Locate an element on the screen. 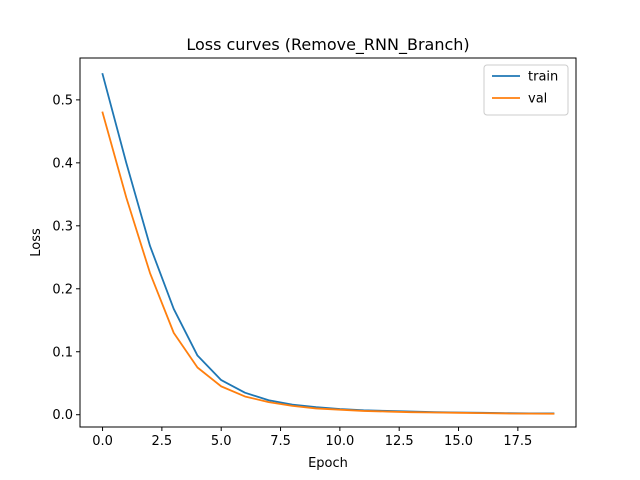 The height and width of the screenshot is (480, 640). x-tick-label: 5.0 is located at coordinates (221, 441).